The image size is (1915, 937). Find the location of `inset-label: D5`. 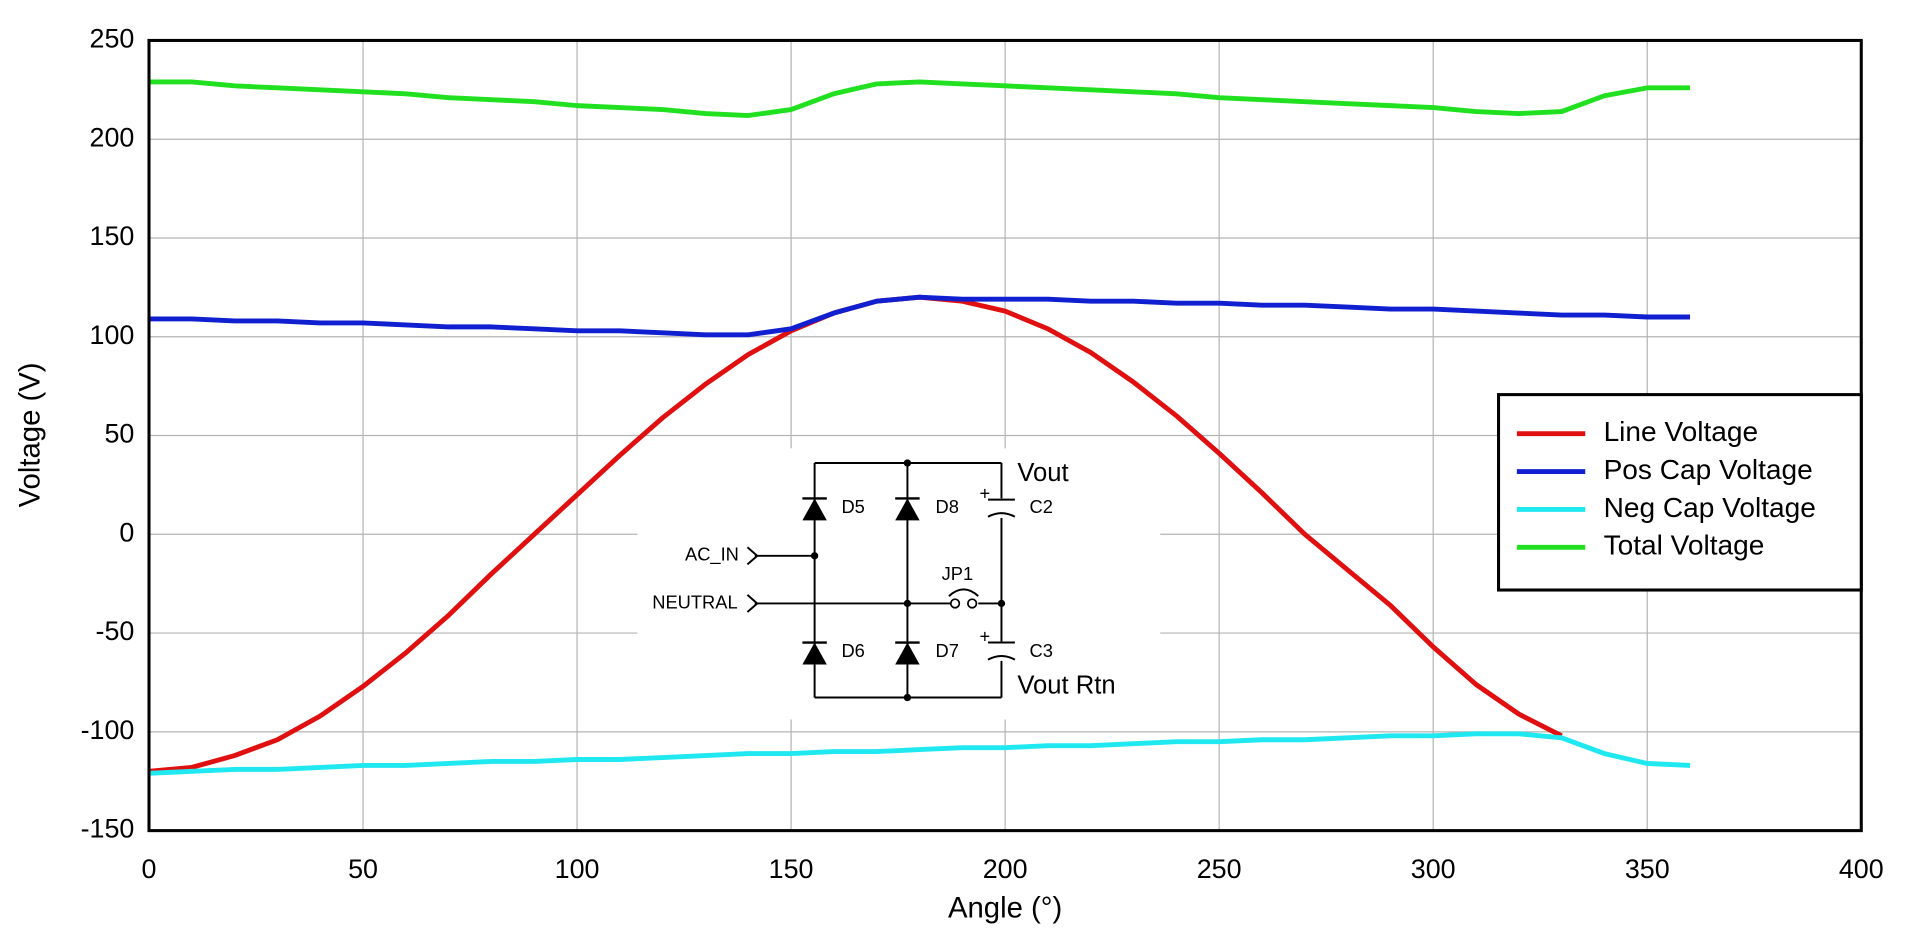

inset-label: D5 is located at coordinates (852, 506).